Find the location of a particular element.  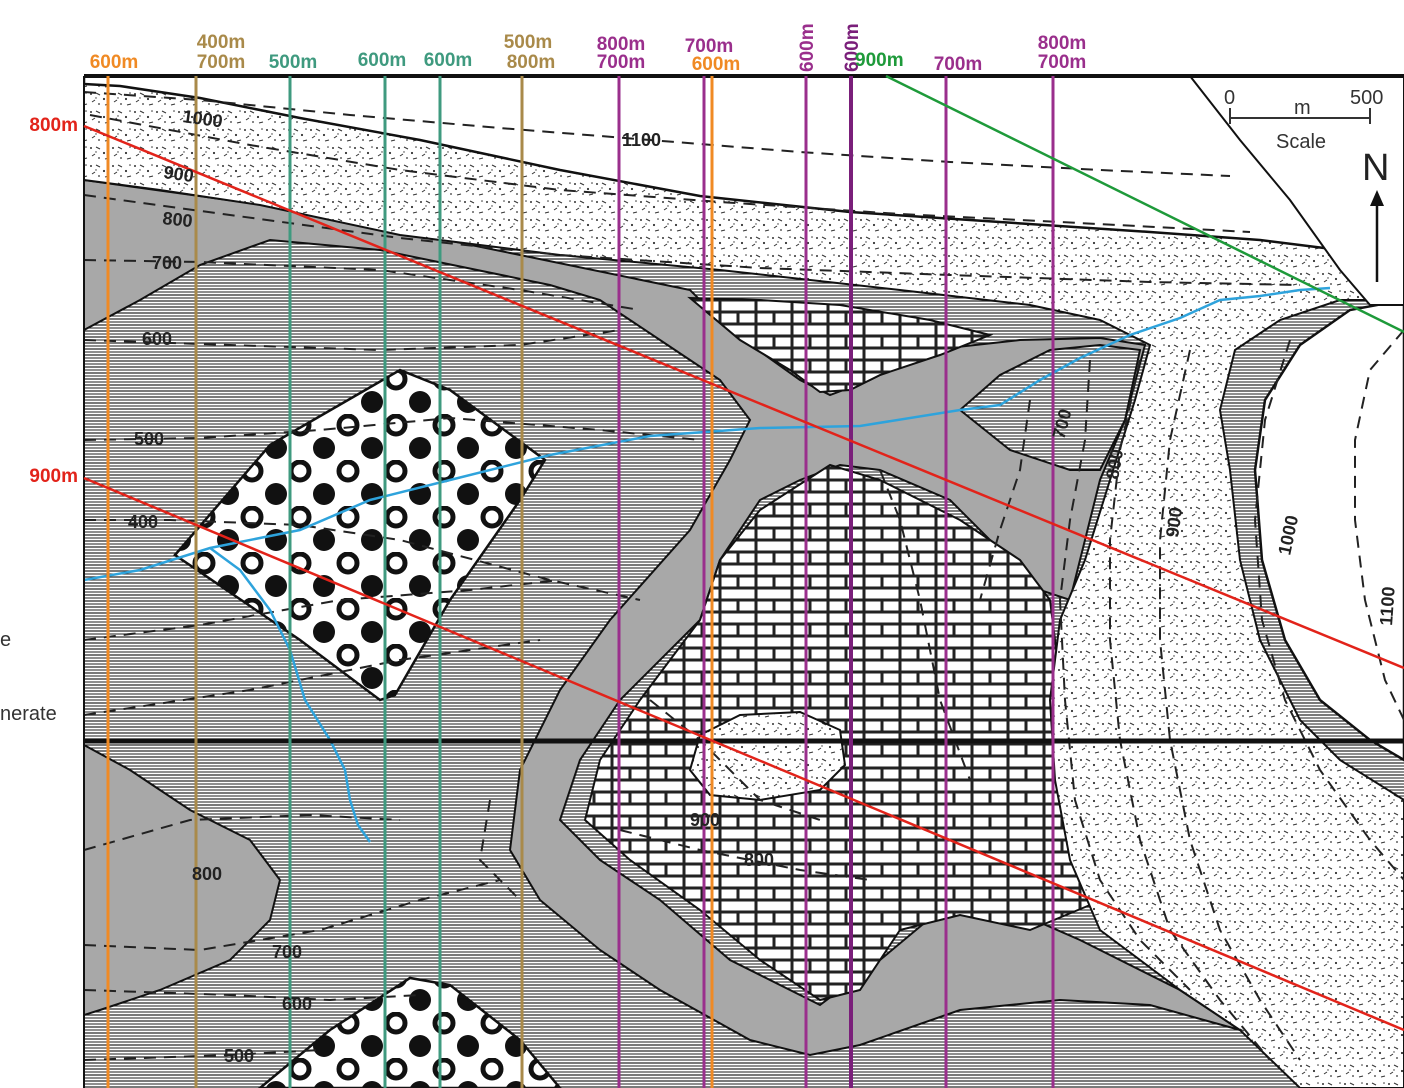

legend-fragment: e is located at coordinates (5, 640).